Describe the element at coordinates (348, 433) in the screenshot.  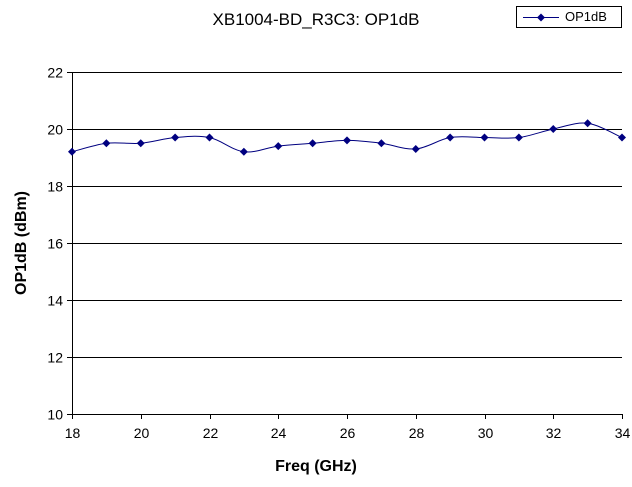
I see `x-tick-label: 26` at that location.